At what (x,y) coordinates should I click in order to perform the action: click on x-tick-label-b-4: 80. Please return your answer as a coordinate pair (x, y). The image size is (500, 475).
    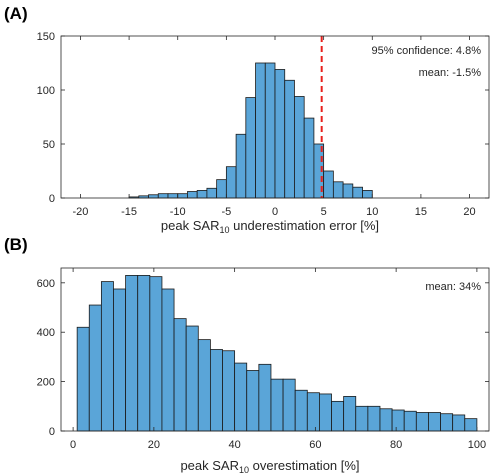
    Looking at the image, I should click on (396, 445).